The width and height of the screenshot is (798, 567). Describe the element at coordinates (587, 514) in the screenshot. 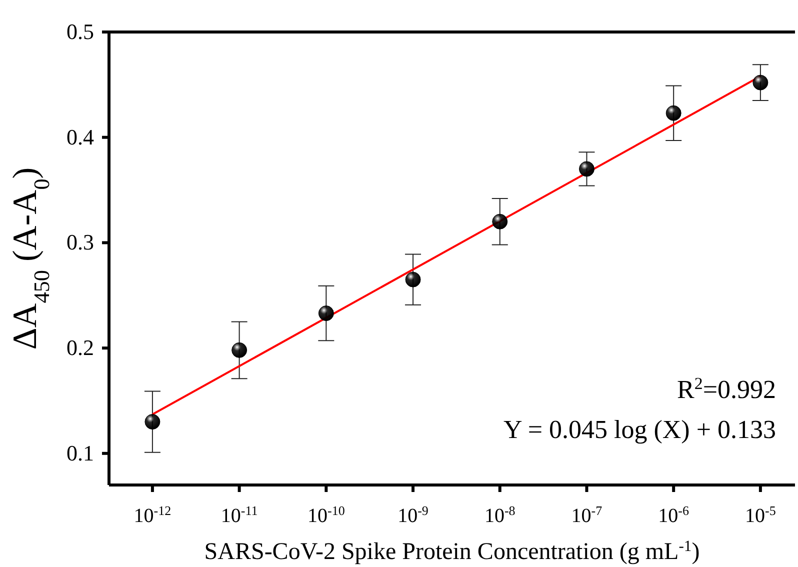

I see `x-tick-label: 10$^{-7}$` at that location.